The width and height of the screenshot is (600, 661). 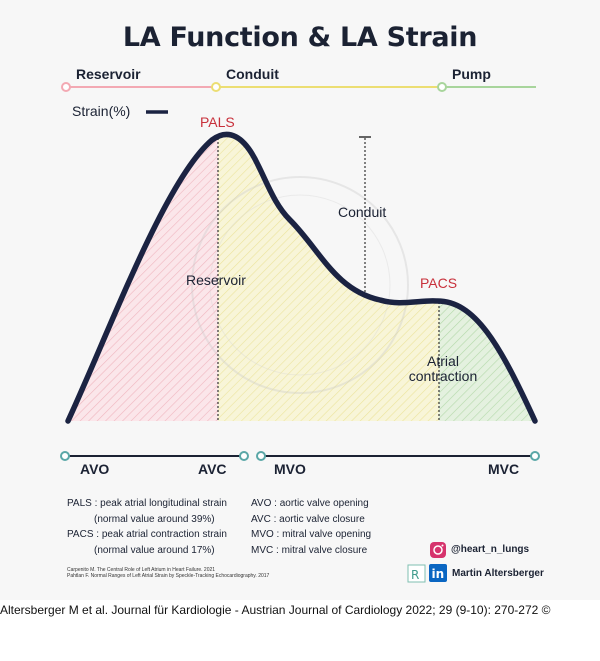 What do you see at coordinates (261, 456) in the screenshot?
I see `mvo-dot` at bounding box center [261, 456].